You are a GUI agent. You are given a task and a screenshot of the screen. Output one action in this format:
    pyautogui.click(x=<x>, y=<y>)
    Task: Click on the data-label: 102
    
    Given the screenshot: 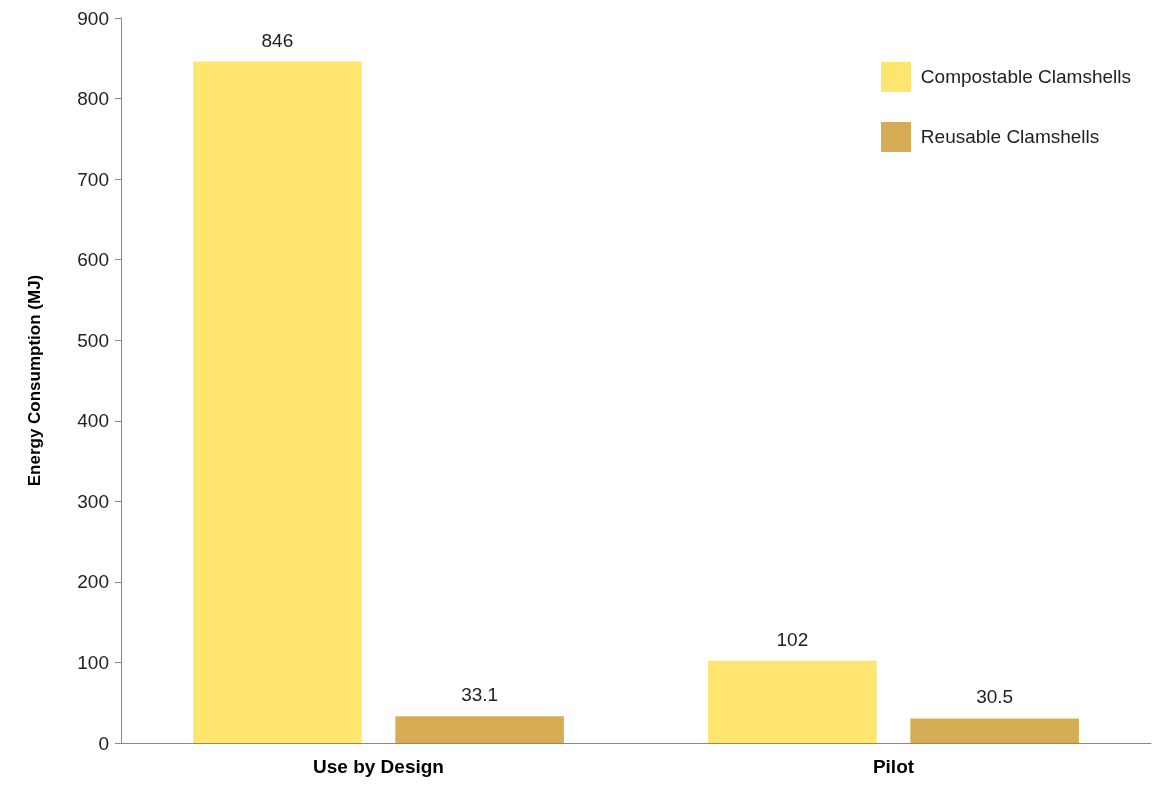 What is the action you would take?
    pyautogui.click(x=792, y=639)
    